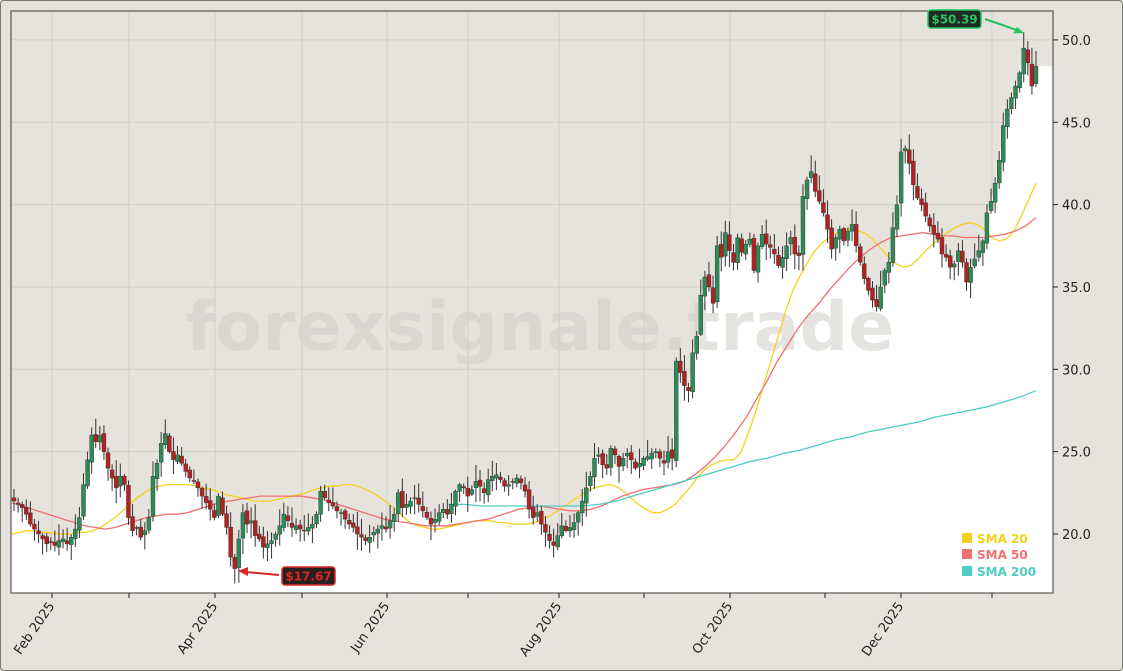 This screenshot has height=671, width=1123. I want to click on x-tick-label: Oct 2025, so click(713, 629).